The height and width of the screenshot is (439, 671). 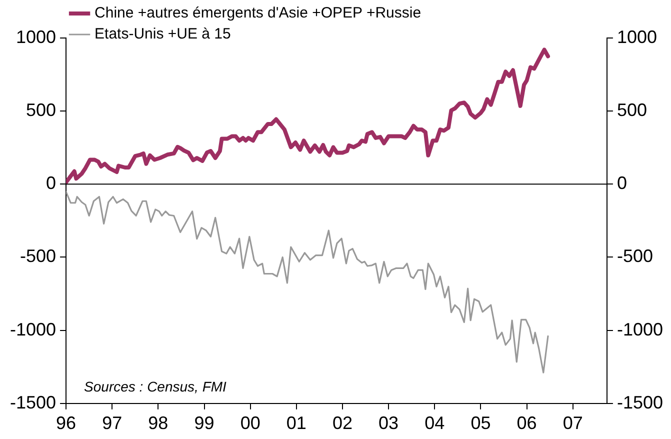 I want to click on y2-tick-label: -1000, so click(x=640, y=329).